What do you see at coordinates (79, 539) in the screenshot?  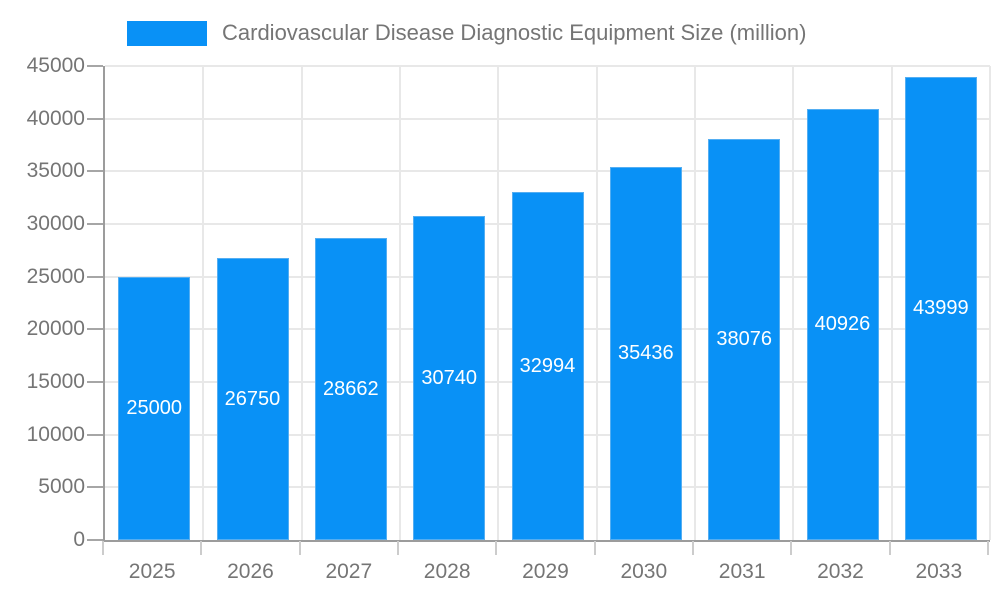 I see `y-axis-label: 0` at bounding box center [79, 539].